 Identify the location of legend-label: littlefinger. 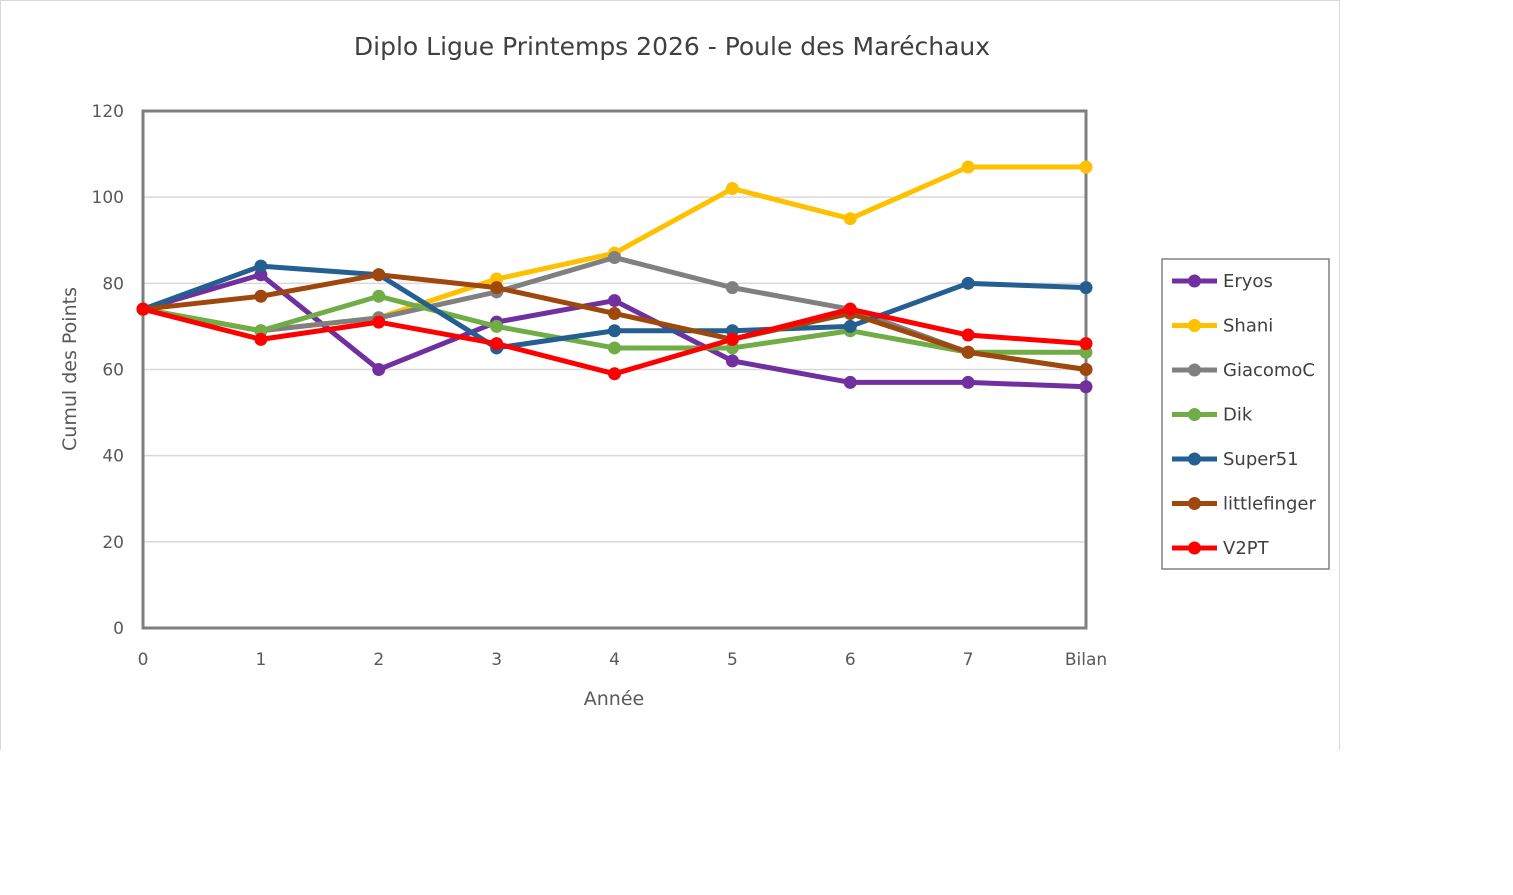
(1269, 504).